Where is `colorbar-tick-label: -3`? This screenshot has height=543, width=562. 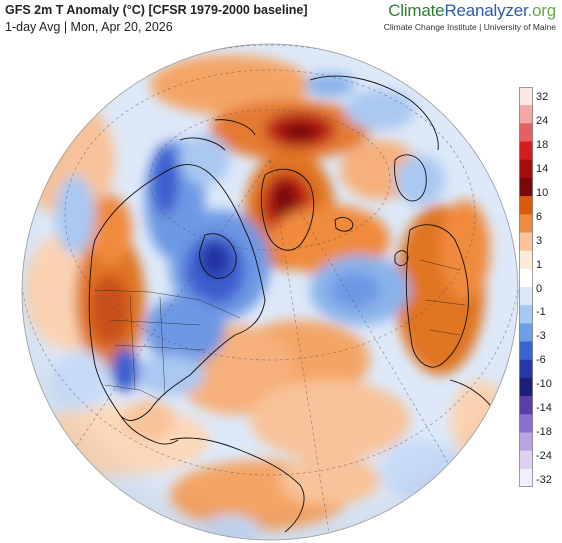
colorbar-tick-label: -3 is located at coordinates (541, 336).